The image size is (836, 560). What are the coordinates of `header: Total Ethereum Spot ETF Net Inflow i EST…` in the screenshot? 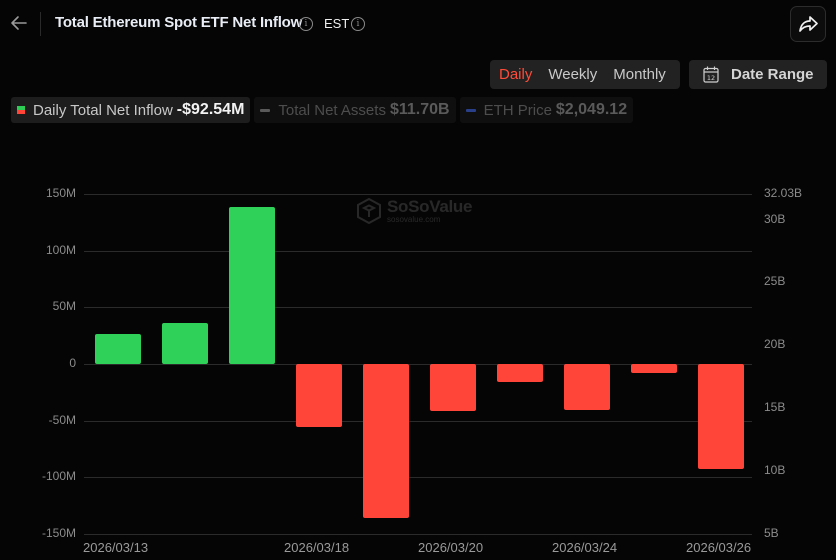 It's located at (418, 24).